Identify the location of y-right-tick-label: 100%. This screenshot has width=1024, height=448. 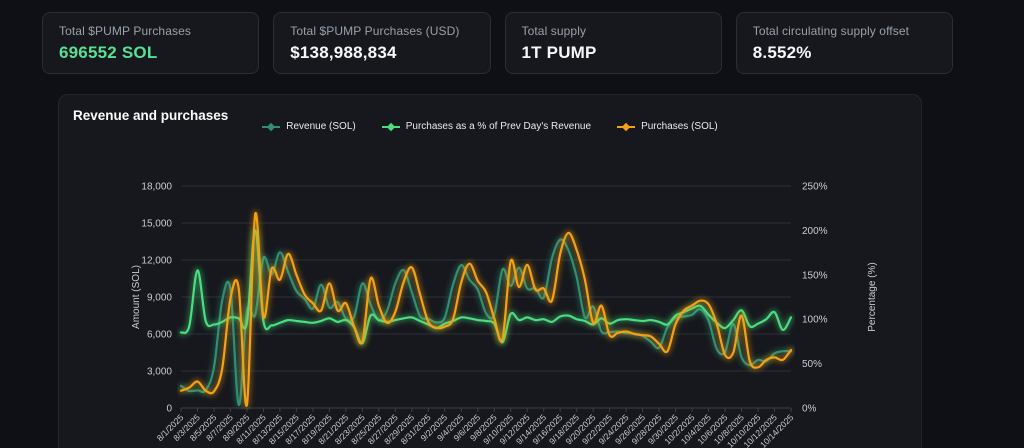
(815, 320).